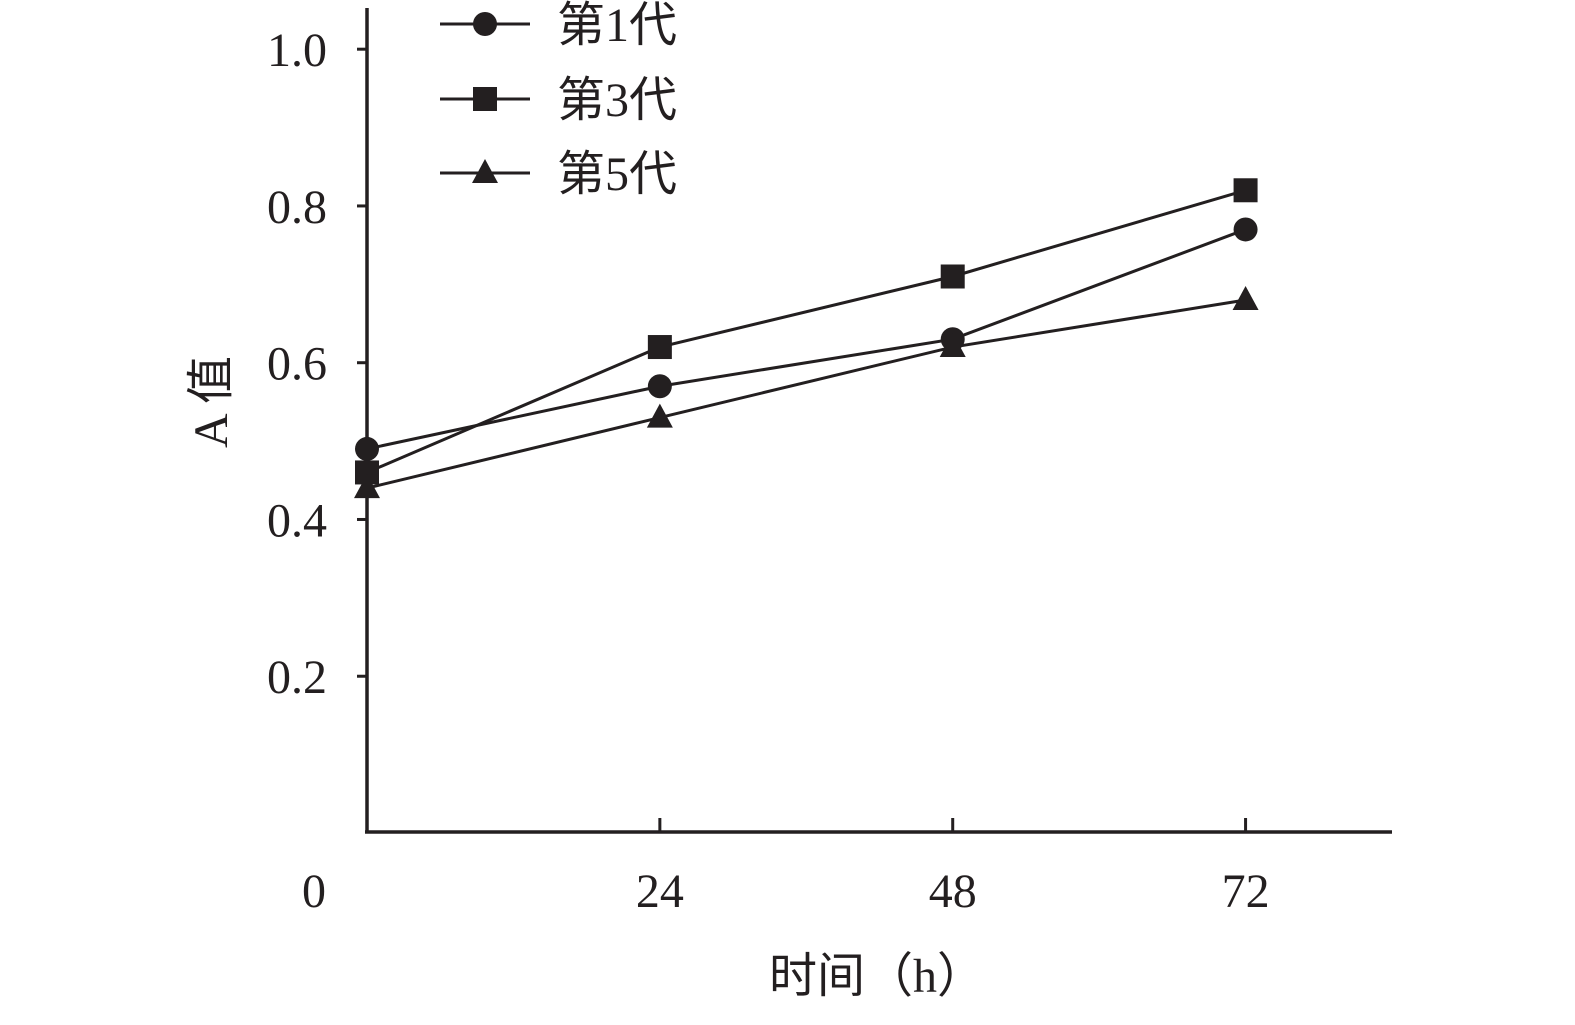  I want to click on legend-label: 第3代, so click(617, 100).